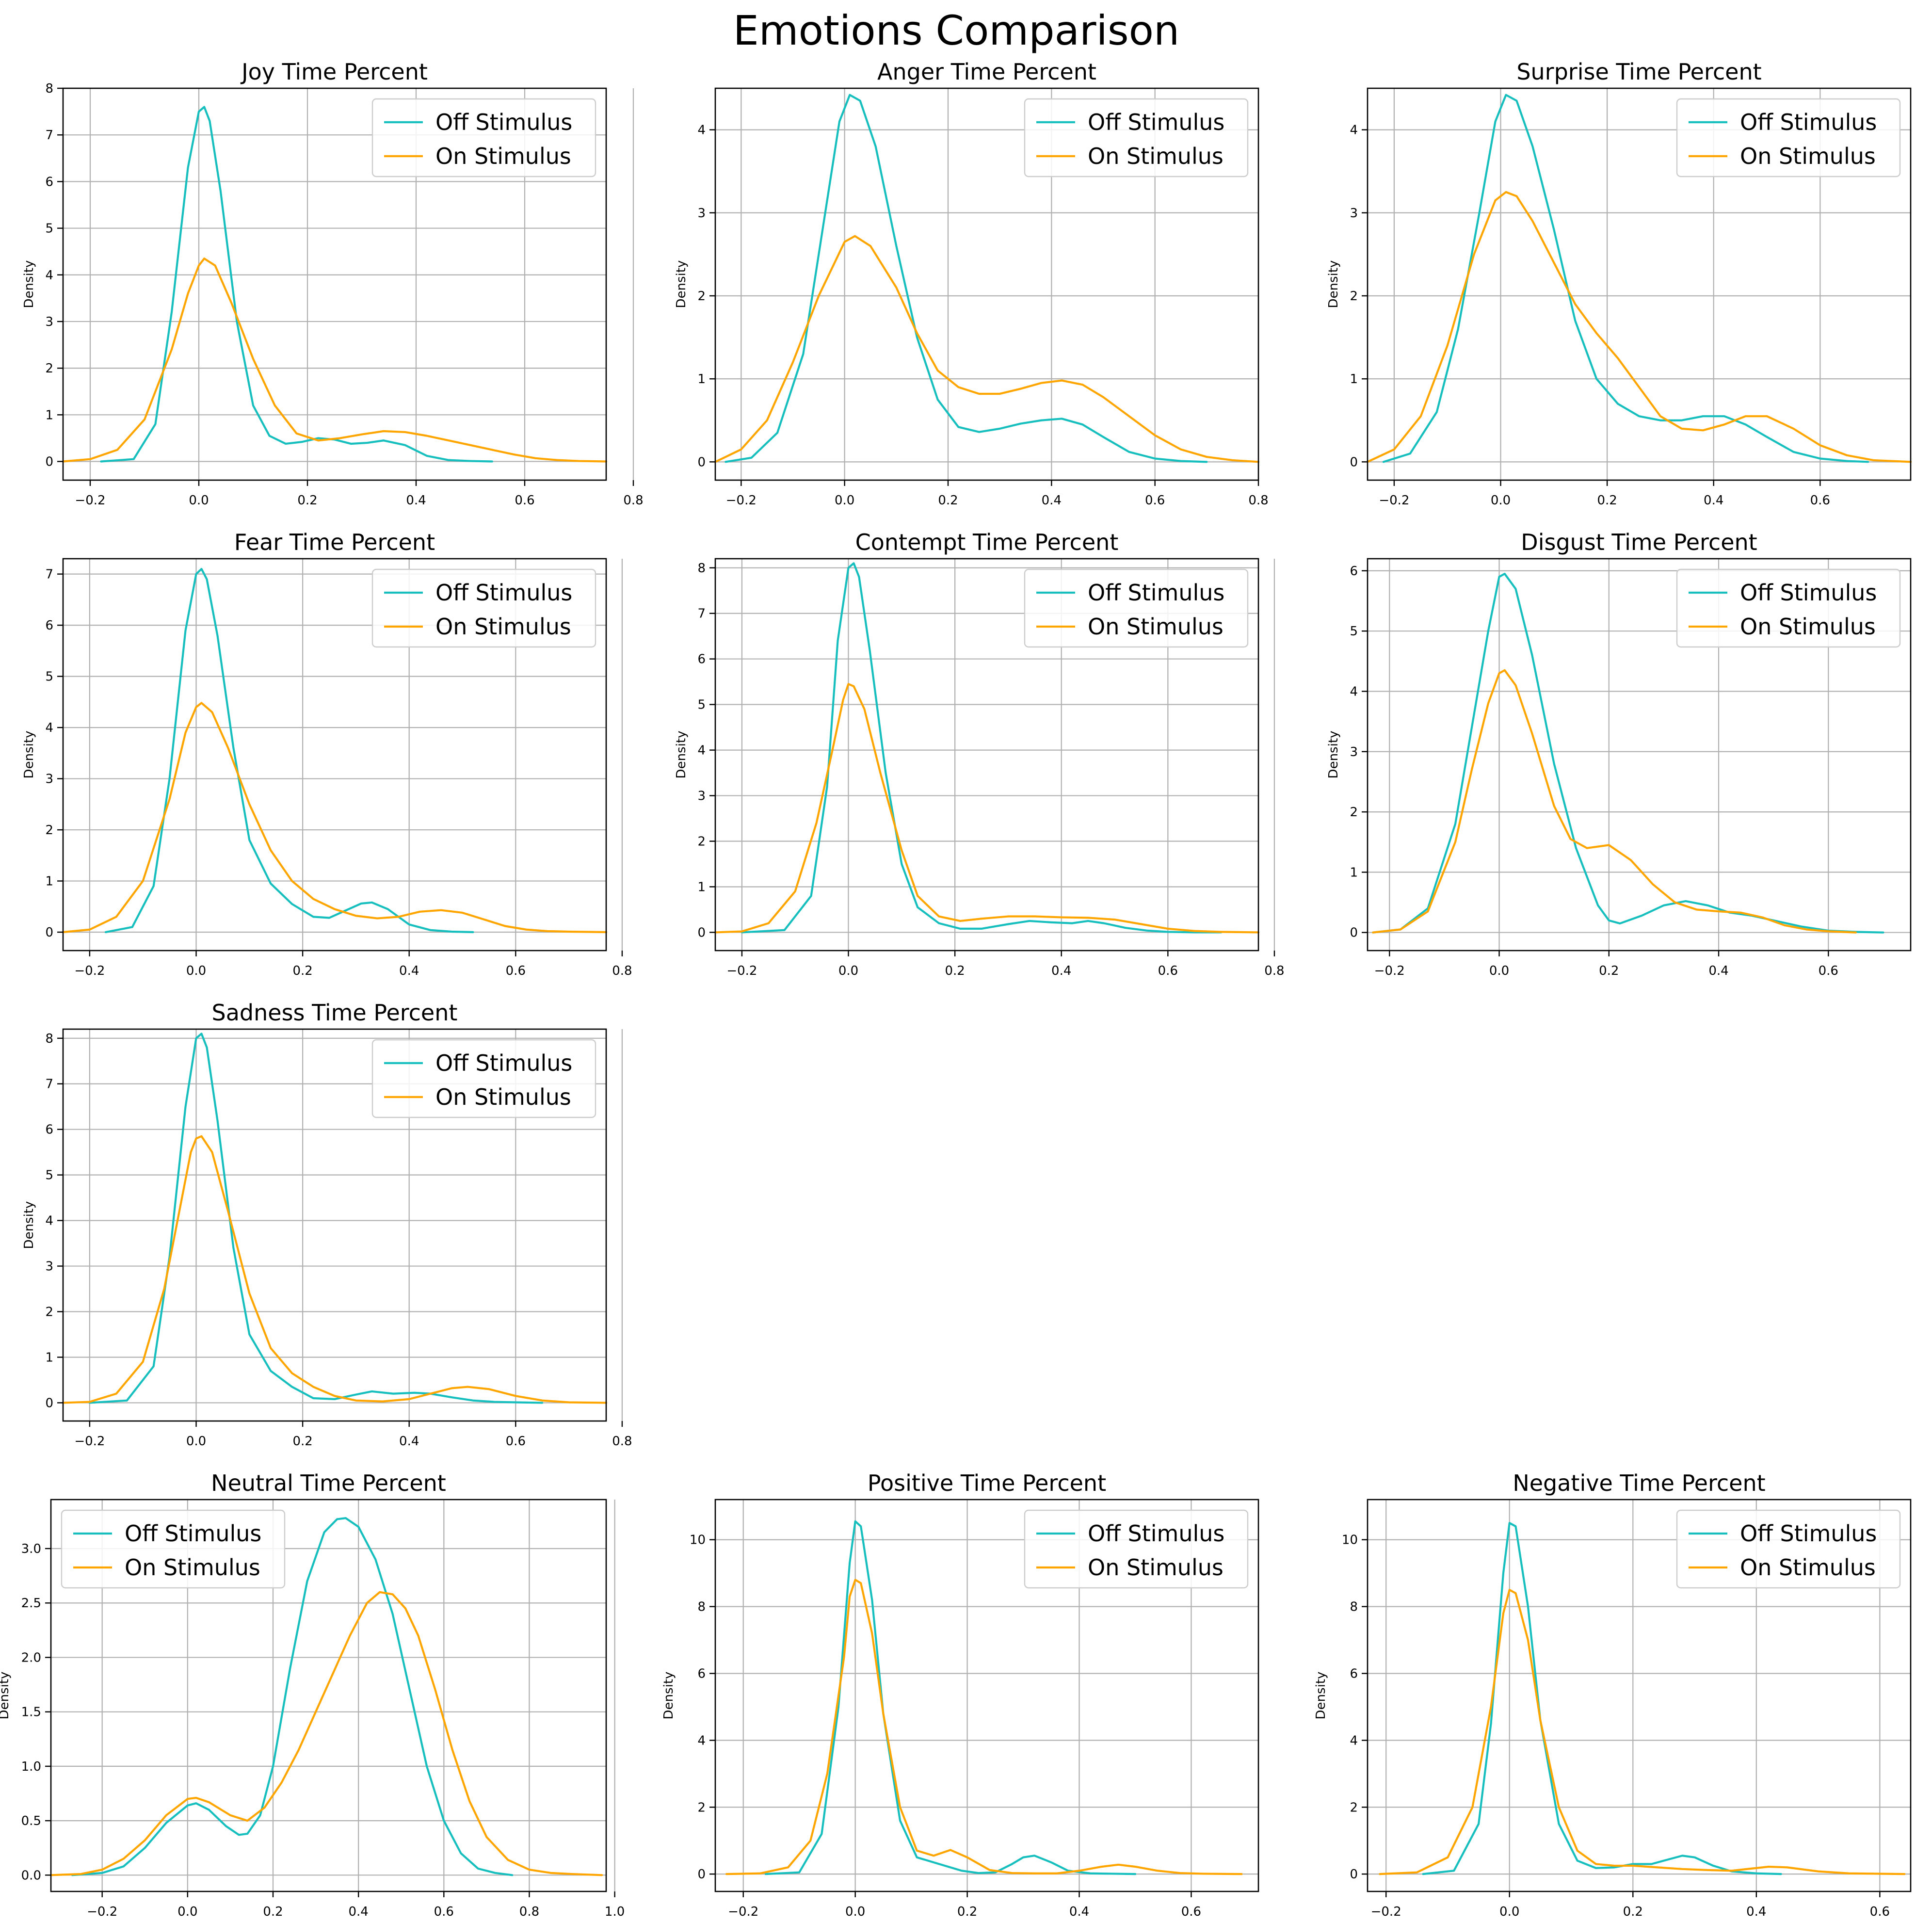 Image resolution: width=1932 pixels, height=1922 pixels. I want to click on legend: Off Stimulus On Stimulus, so click(1136, 608).